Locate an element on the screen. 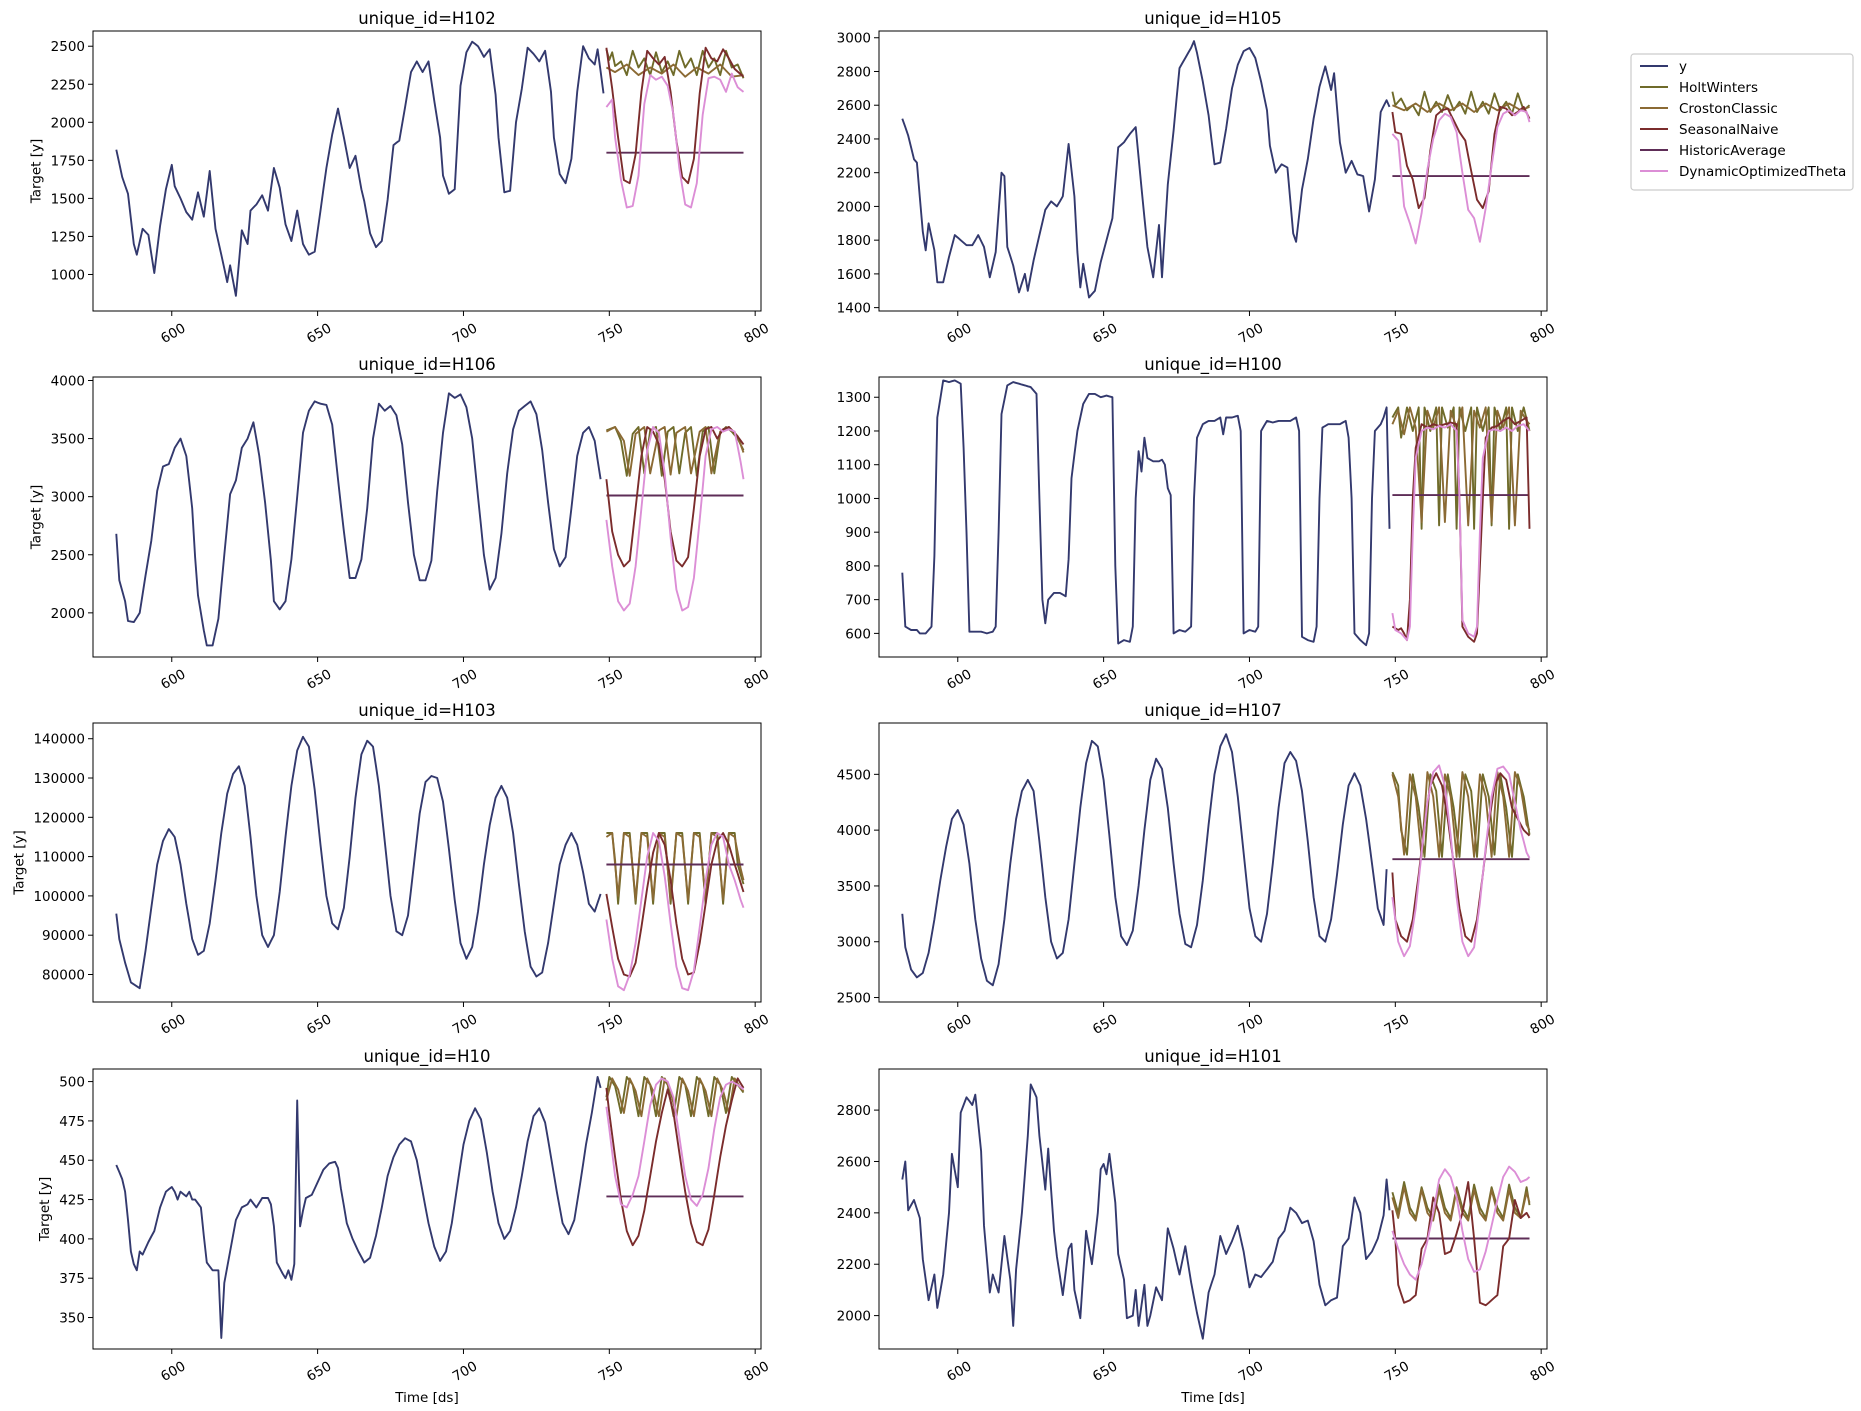 The height and width of the screenshot is (1411, 1861). subplot-title: unique_id=H105 is located at coordinates (1213, 19).